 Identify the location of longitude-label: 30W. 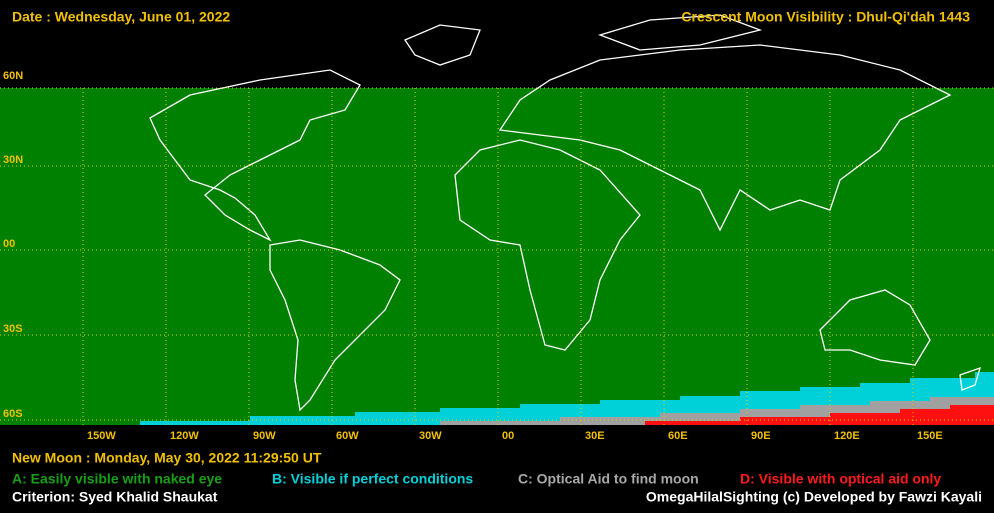
(430, 436).